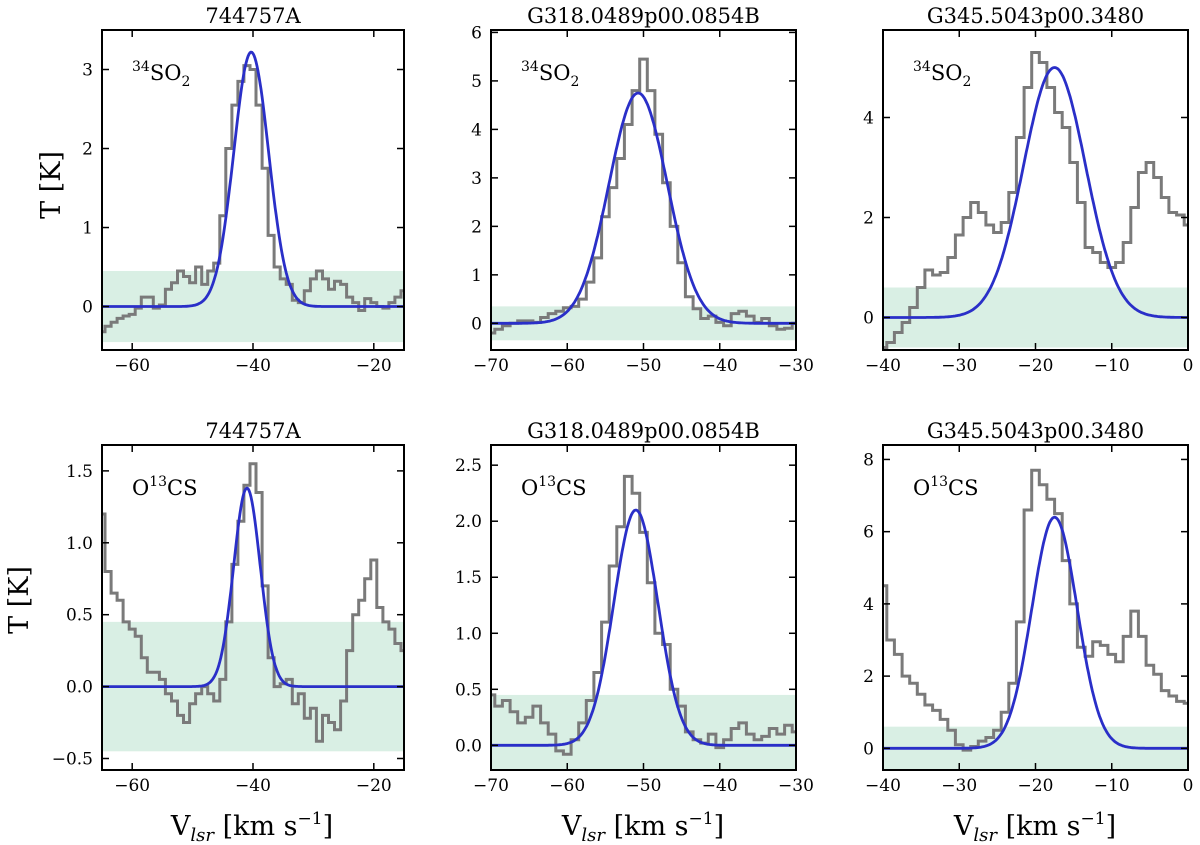  What do you see at coordinates (468, 522) in the screenshot?
I see `y-tick-label: 2.0` at bounding box center [468, 522].